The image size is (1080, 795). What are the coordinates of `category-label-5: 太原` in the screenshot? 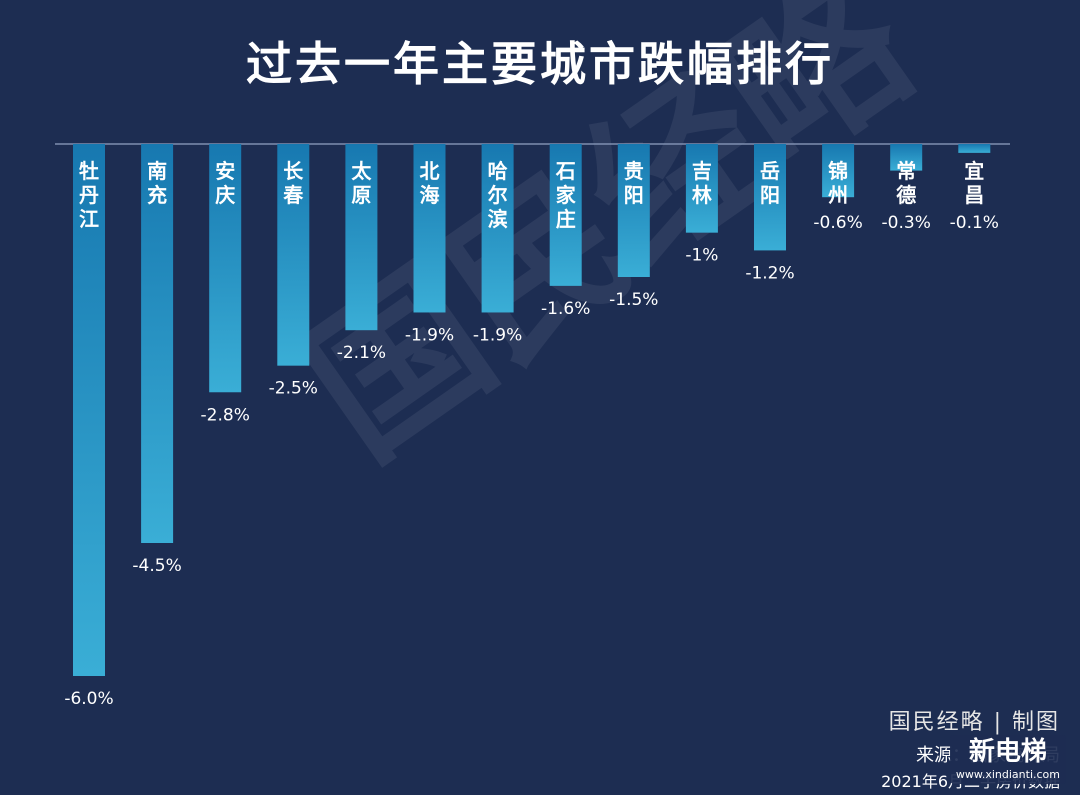 It's located at (361, 183).